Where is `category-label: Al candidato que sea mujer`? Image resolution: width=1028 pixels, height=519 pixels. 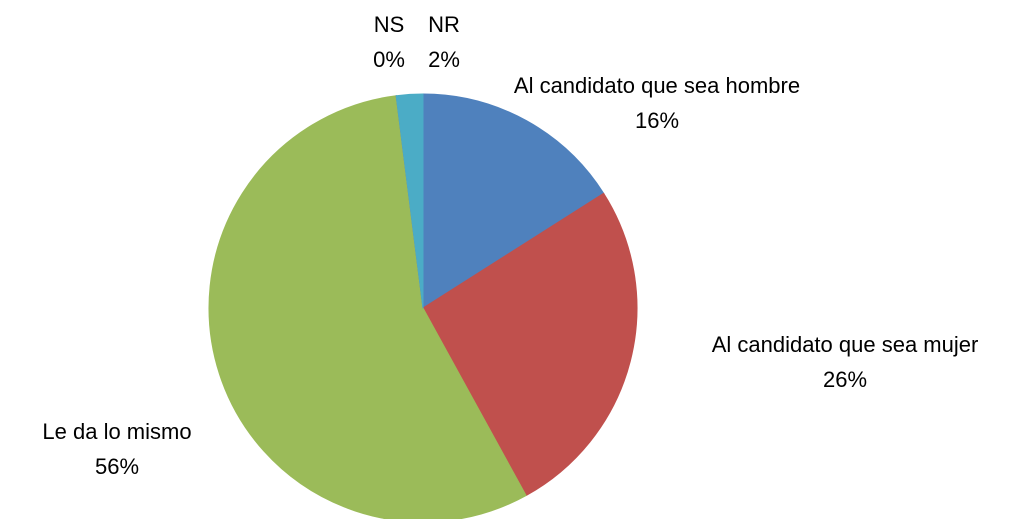
category-label: Al candidato que sea mujer is located at coordinates (845, 344).